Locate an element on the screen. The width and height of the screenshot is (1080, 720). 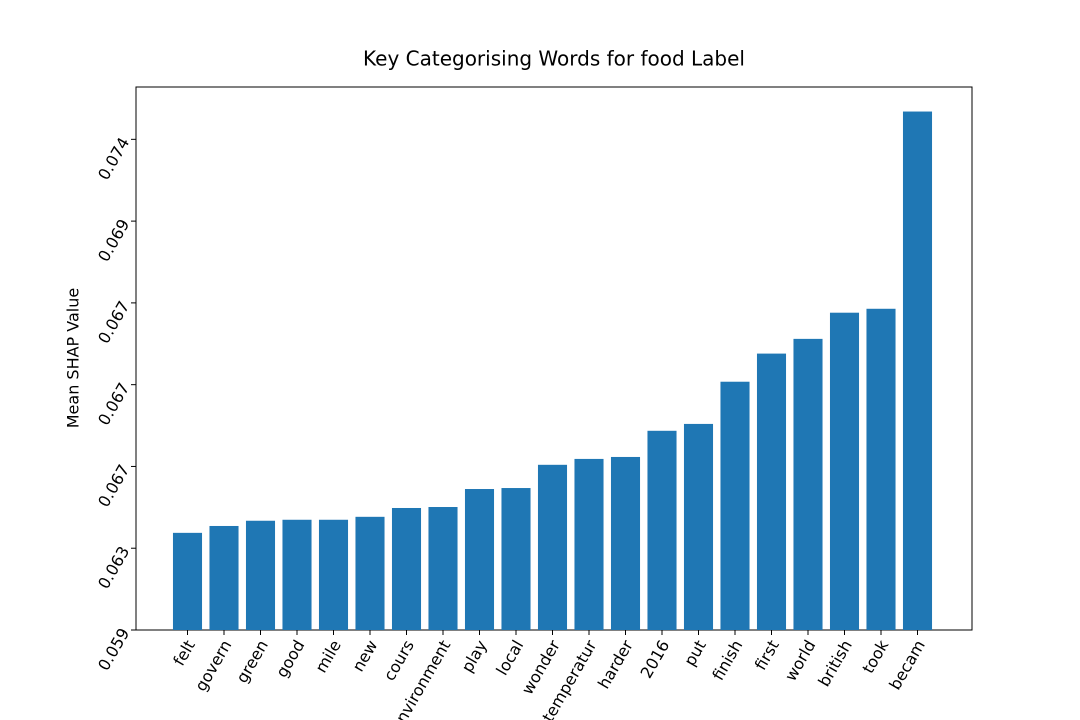
x-tick-label: put is located at coordinates (695, 653).